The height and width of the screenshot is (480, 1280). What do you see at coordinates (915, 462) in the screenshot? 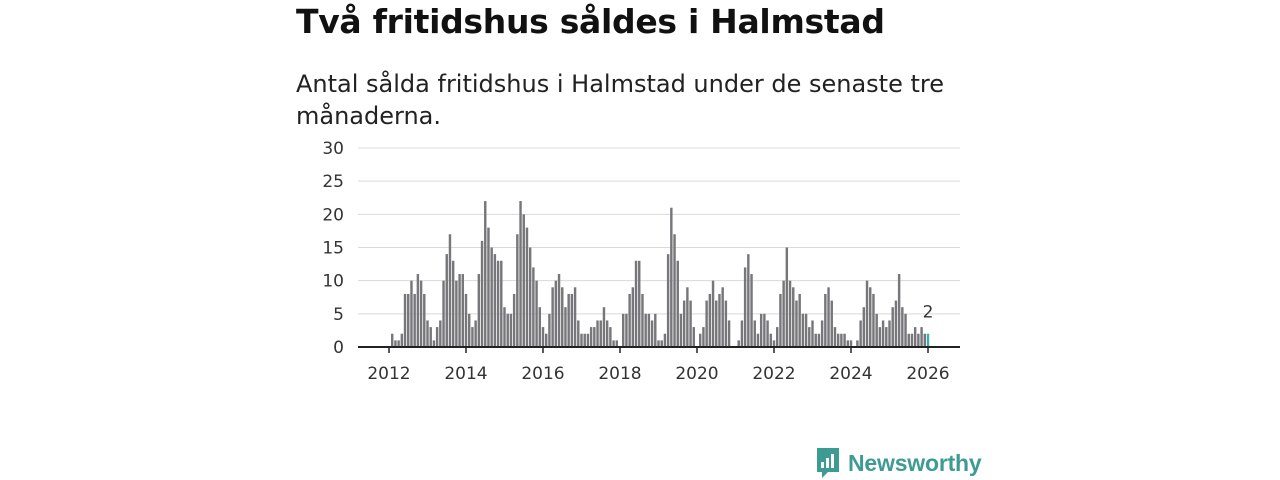
I see `newsworthy-logo-text: Newsworthy` at bounding box center [915, 462].